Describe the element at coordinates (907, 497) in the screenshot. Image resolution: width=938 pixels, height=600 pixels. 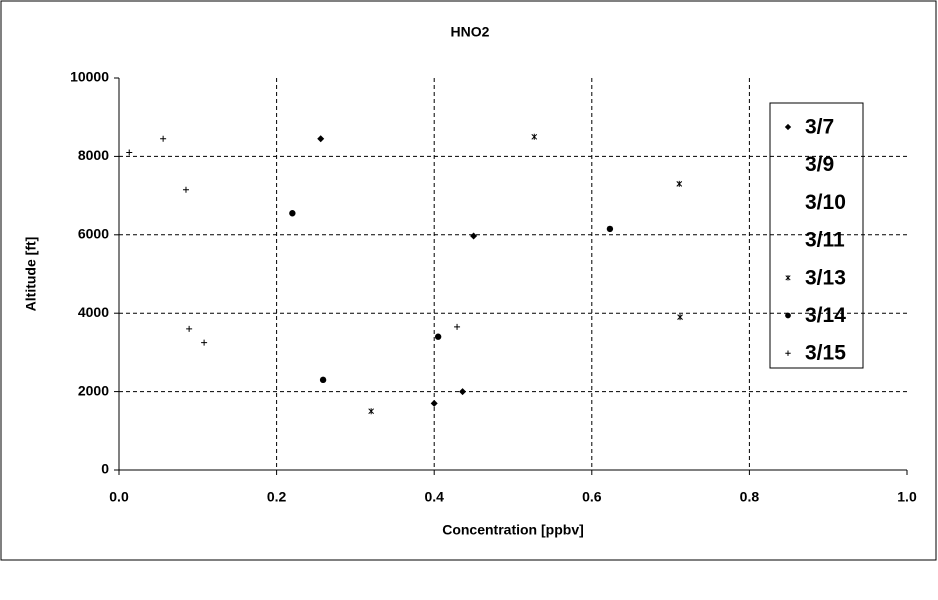
I see `x-tick-label: 1.0` at that location.